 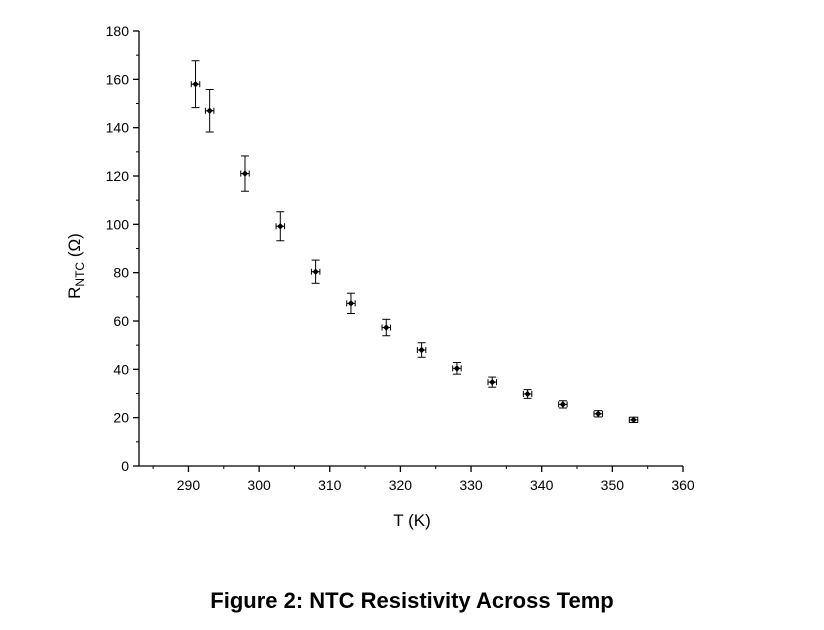 I want to click on y-axis-title-main: R, so click(x=74, y=293).